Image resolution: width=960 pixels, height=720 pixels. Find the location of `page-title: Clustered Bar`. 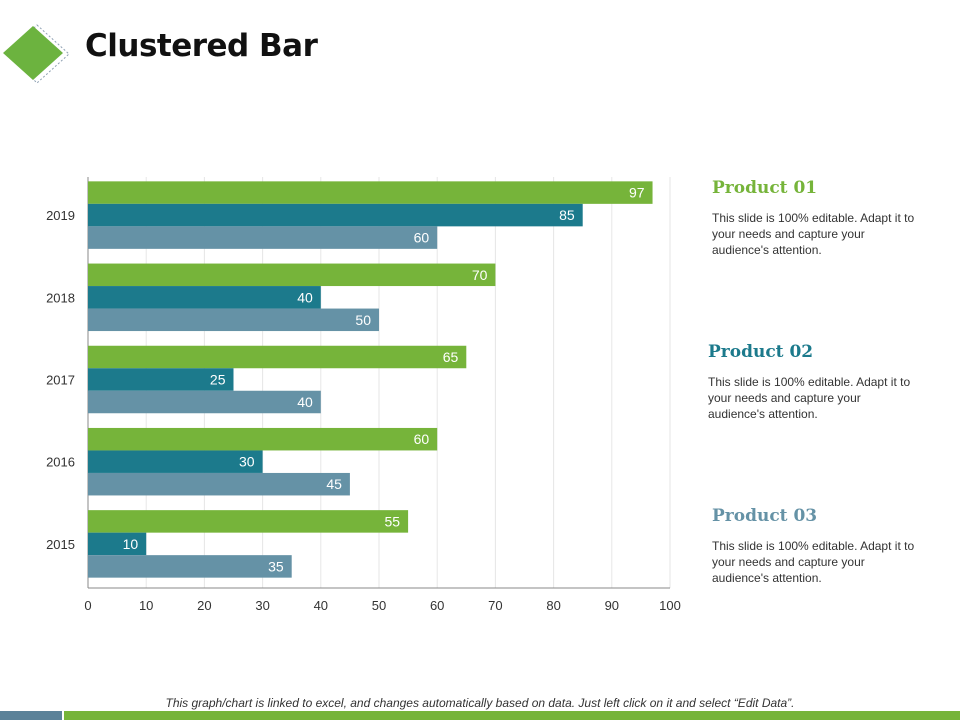

page-title: Clustered Bar is located at coordinates (201, 46).